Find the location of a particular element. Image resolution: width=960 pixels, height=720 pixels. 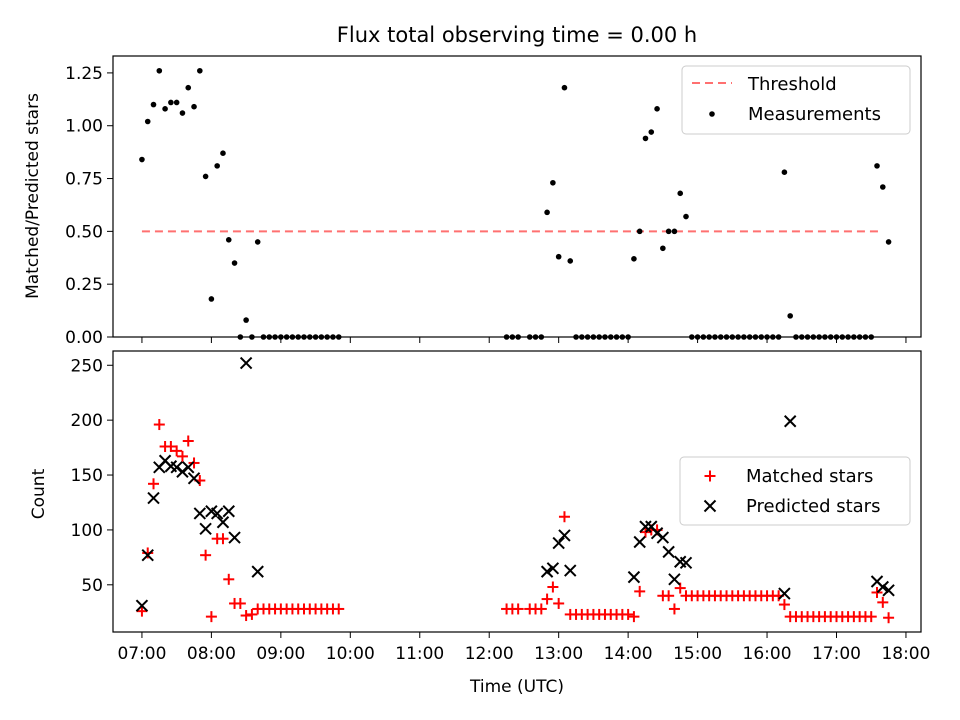

x-tick-label: 16:00 is located at coordinates (767, 654).